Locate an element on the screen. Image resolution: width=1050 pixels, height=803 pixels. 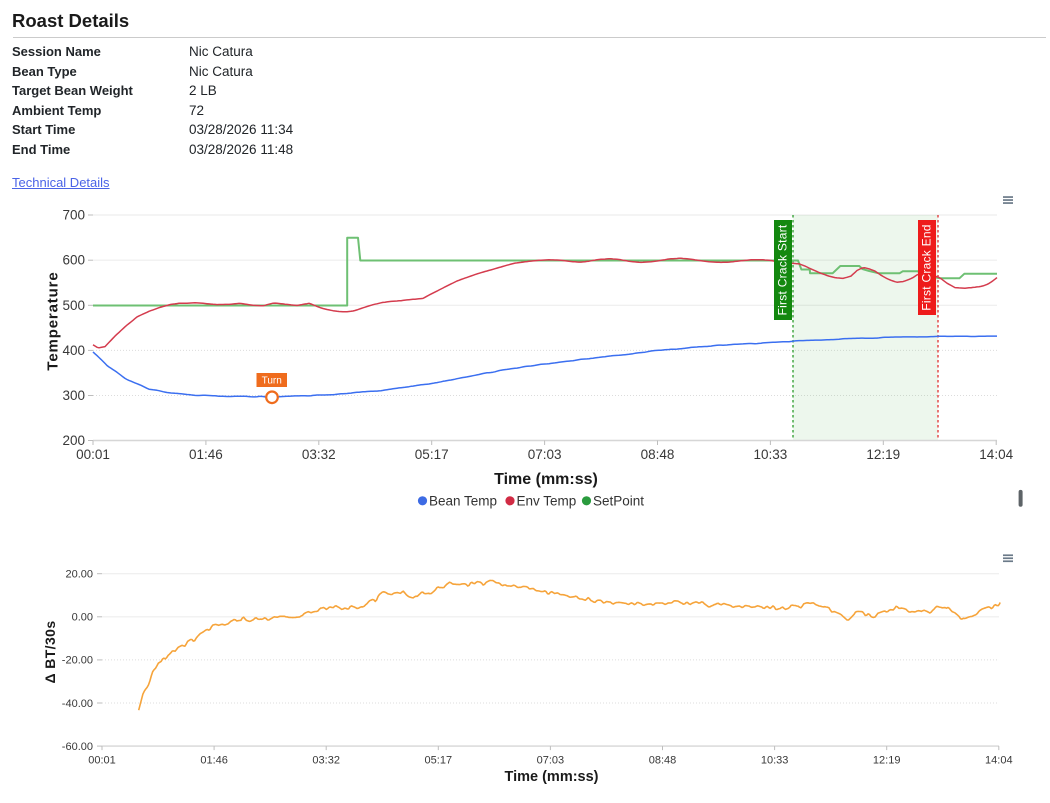
svg-text: SetPoint is located at coordinates (618, 500).